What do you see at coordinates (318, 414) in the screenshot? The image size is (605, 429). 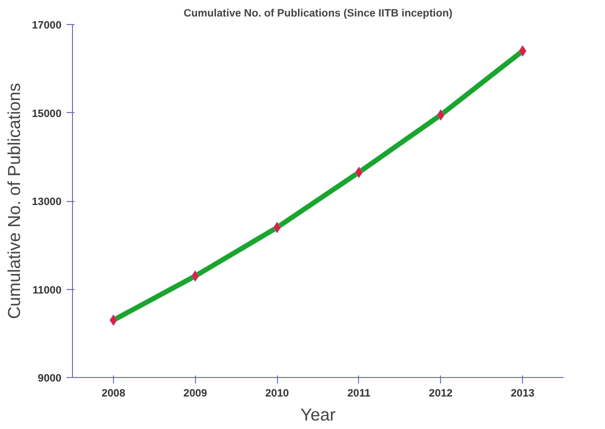 I see `x-axis-title: Year` at bounding box center [318, 414].